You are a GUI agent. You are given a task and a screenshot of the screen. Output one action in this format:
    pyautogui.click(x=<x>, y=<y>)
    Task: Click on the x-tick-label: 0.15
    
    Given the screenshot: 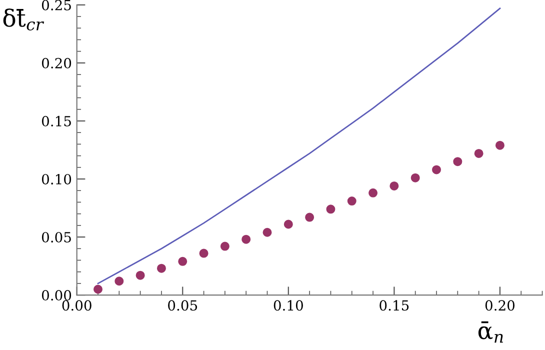 What is the action you would take?
    pyautogui.click(x=394, y=305)
    